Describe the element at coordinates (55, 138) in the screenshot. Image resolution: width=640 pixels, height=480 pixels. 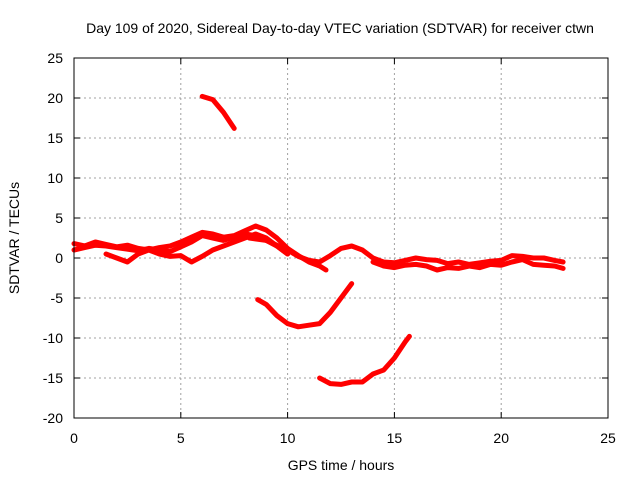
I see `y-tick-label: 15` at that location.